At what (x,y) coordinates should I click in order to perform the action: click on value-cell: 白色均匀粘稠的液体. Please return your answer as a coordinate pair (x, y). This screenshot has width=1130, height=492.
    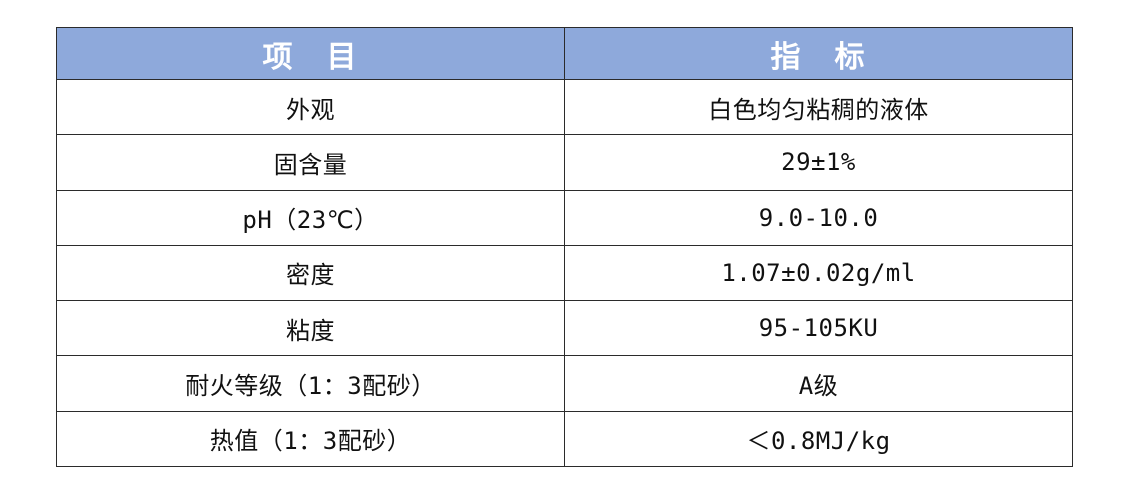
    Looking at the image, I should click on (818, 107).